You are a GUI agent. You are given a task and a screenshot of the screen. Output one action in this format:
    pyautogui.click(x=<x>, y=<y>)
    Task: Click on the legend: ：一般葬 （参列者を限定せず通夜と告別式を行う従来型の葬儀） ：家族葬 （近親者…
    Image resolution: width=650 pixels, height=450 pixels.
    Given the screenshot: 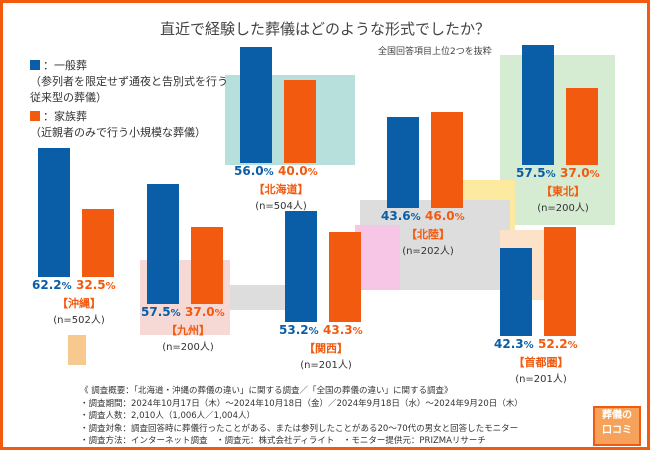 What is the action you would take?
    pyautogui.click(x=132, y=99)
    